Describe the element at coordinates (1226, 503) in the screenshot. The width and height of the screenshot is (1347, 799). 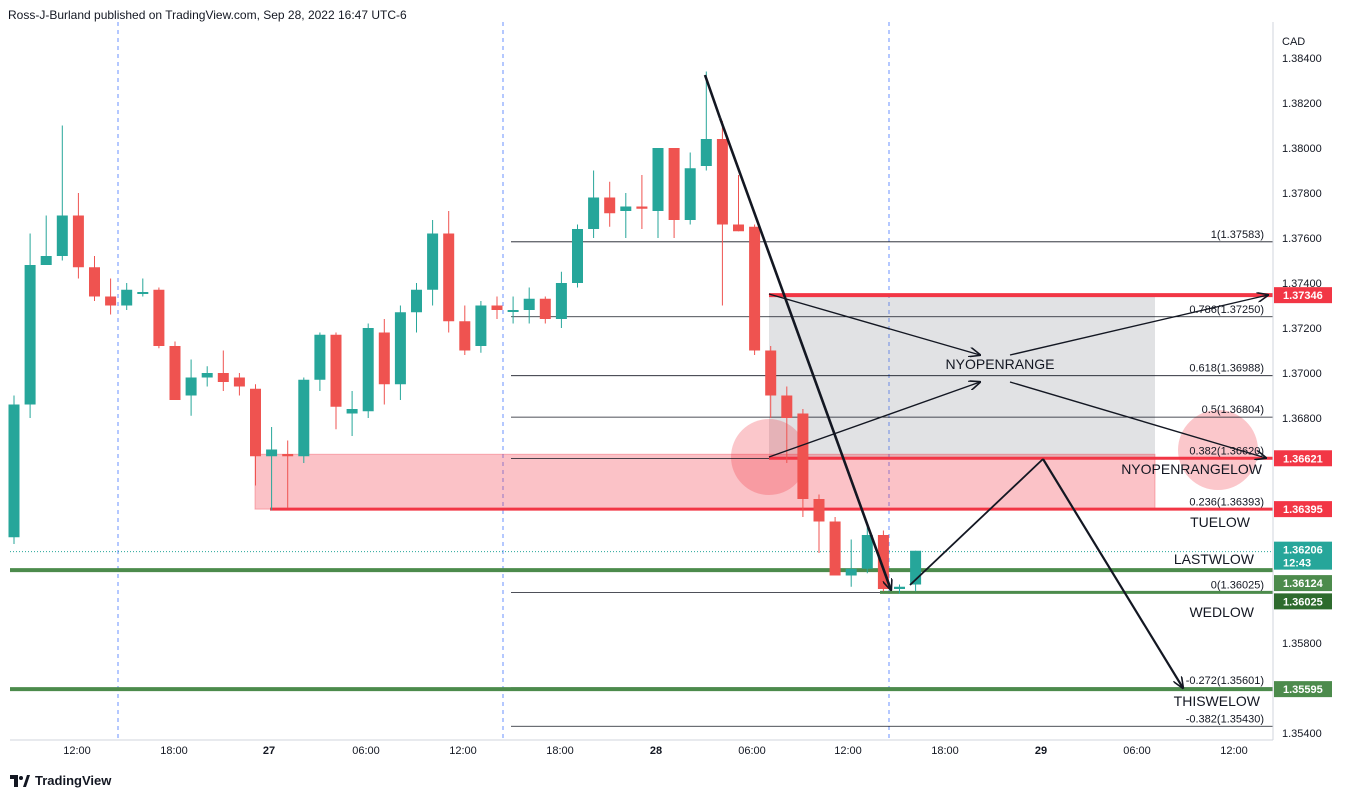
I see `fib-label-5: 0.236(1.36393)` at that location.